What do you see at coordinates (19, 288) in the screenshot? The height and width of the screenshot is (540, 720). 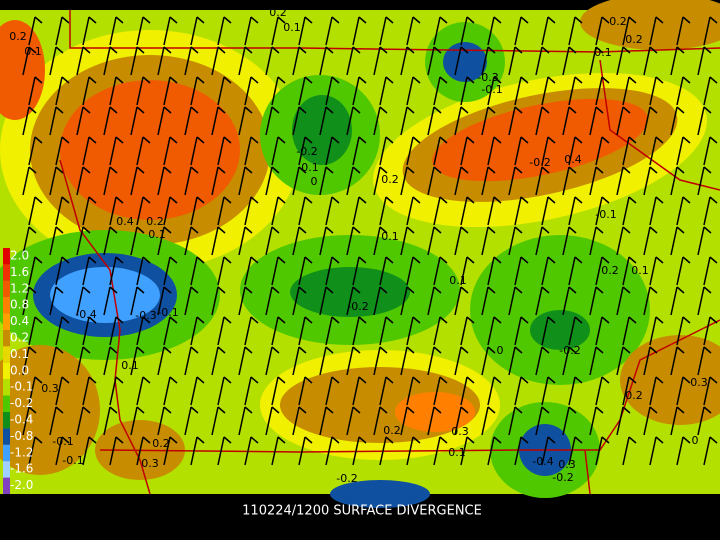 I see `legend-label: 1.2` at bounding box center [19, 288].